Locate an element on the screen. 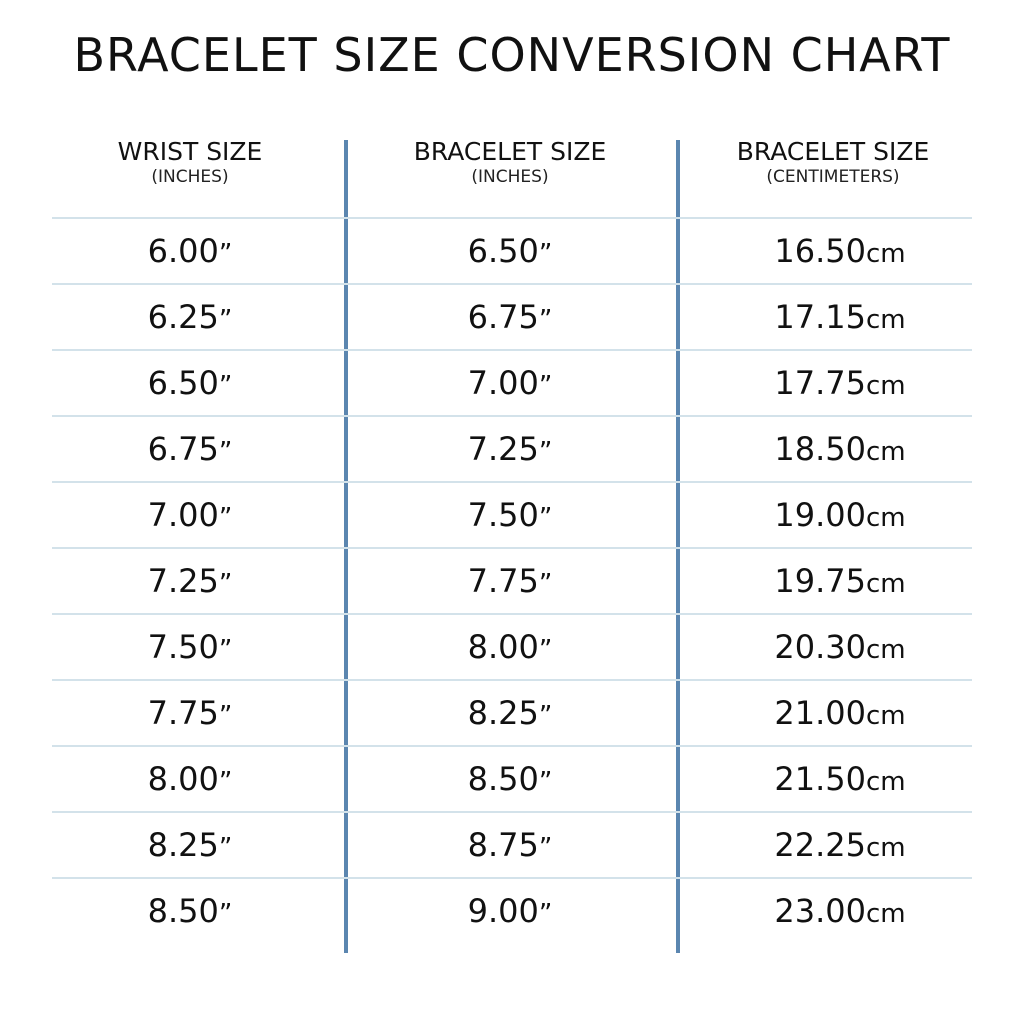 The image size is (1024, 1024). table-cell: 6.25” is located at coordinates (190, 318).